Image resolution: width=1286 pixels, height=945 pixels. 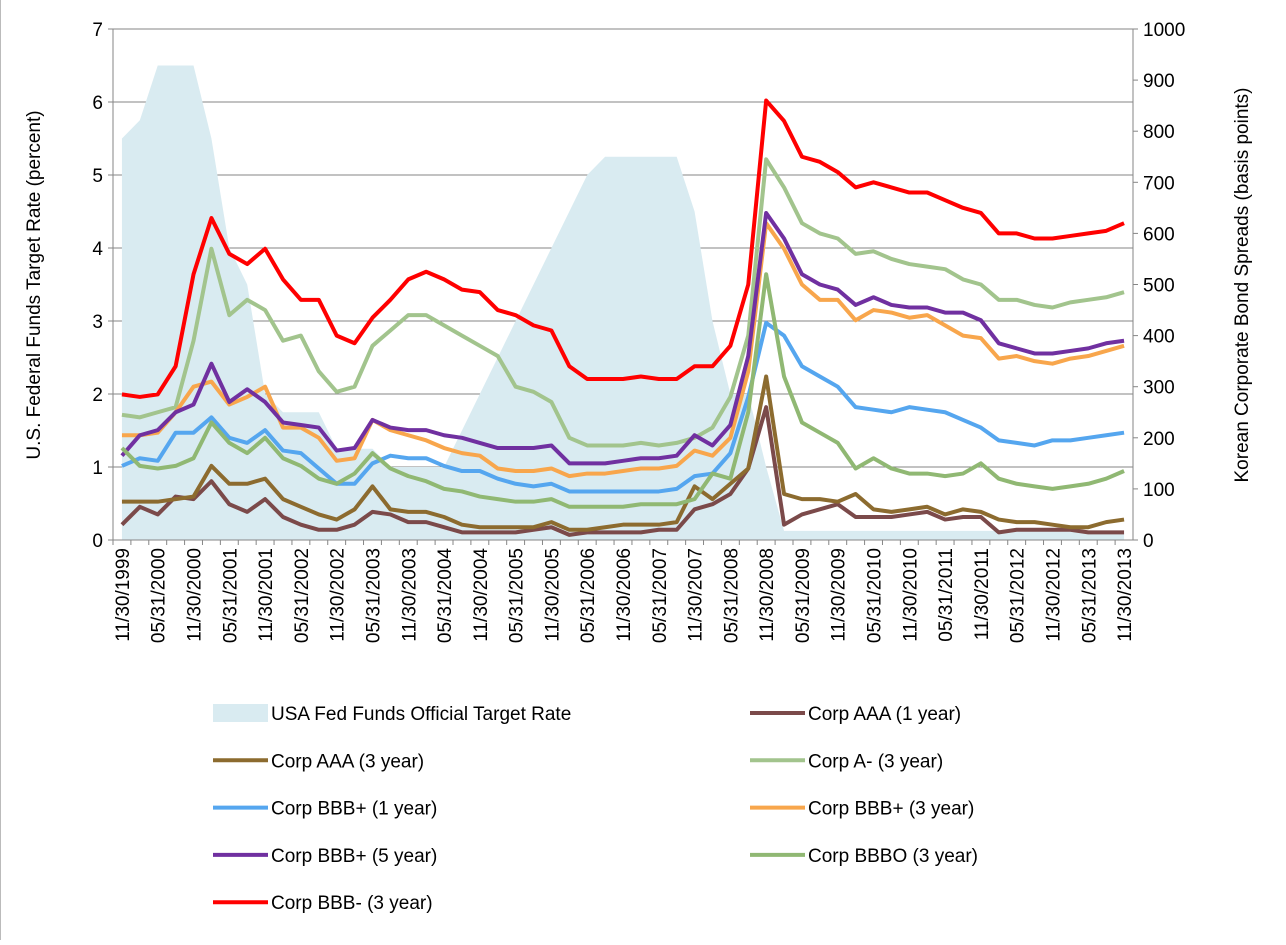 I want to click on legend-label: Corp AAA (1 year), so click(x=884, y=714).